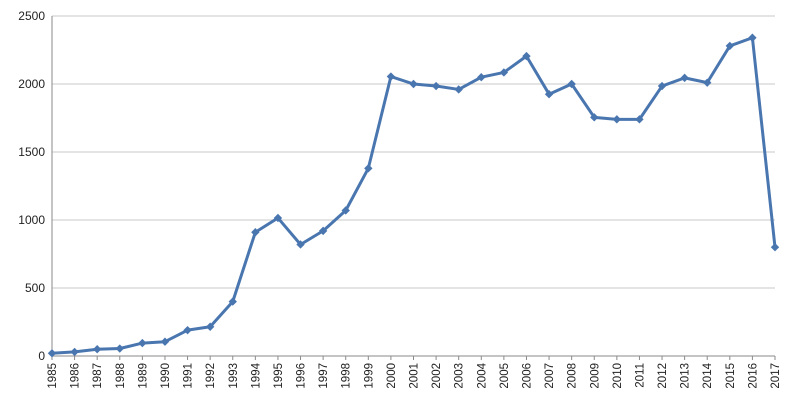 This screenshot has height=410, width=800. What do you see at coordinates (31, 186) in the screenshot?
I see `y-tick-labels: 0 500 1000 1500 2000 2500` at bounding box center [31, 186].